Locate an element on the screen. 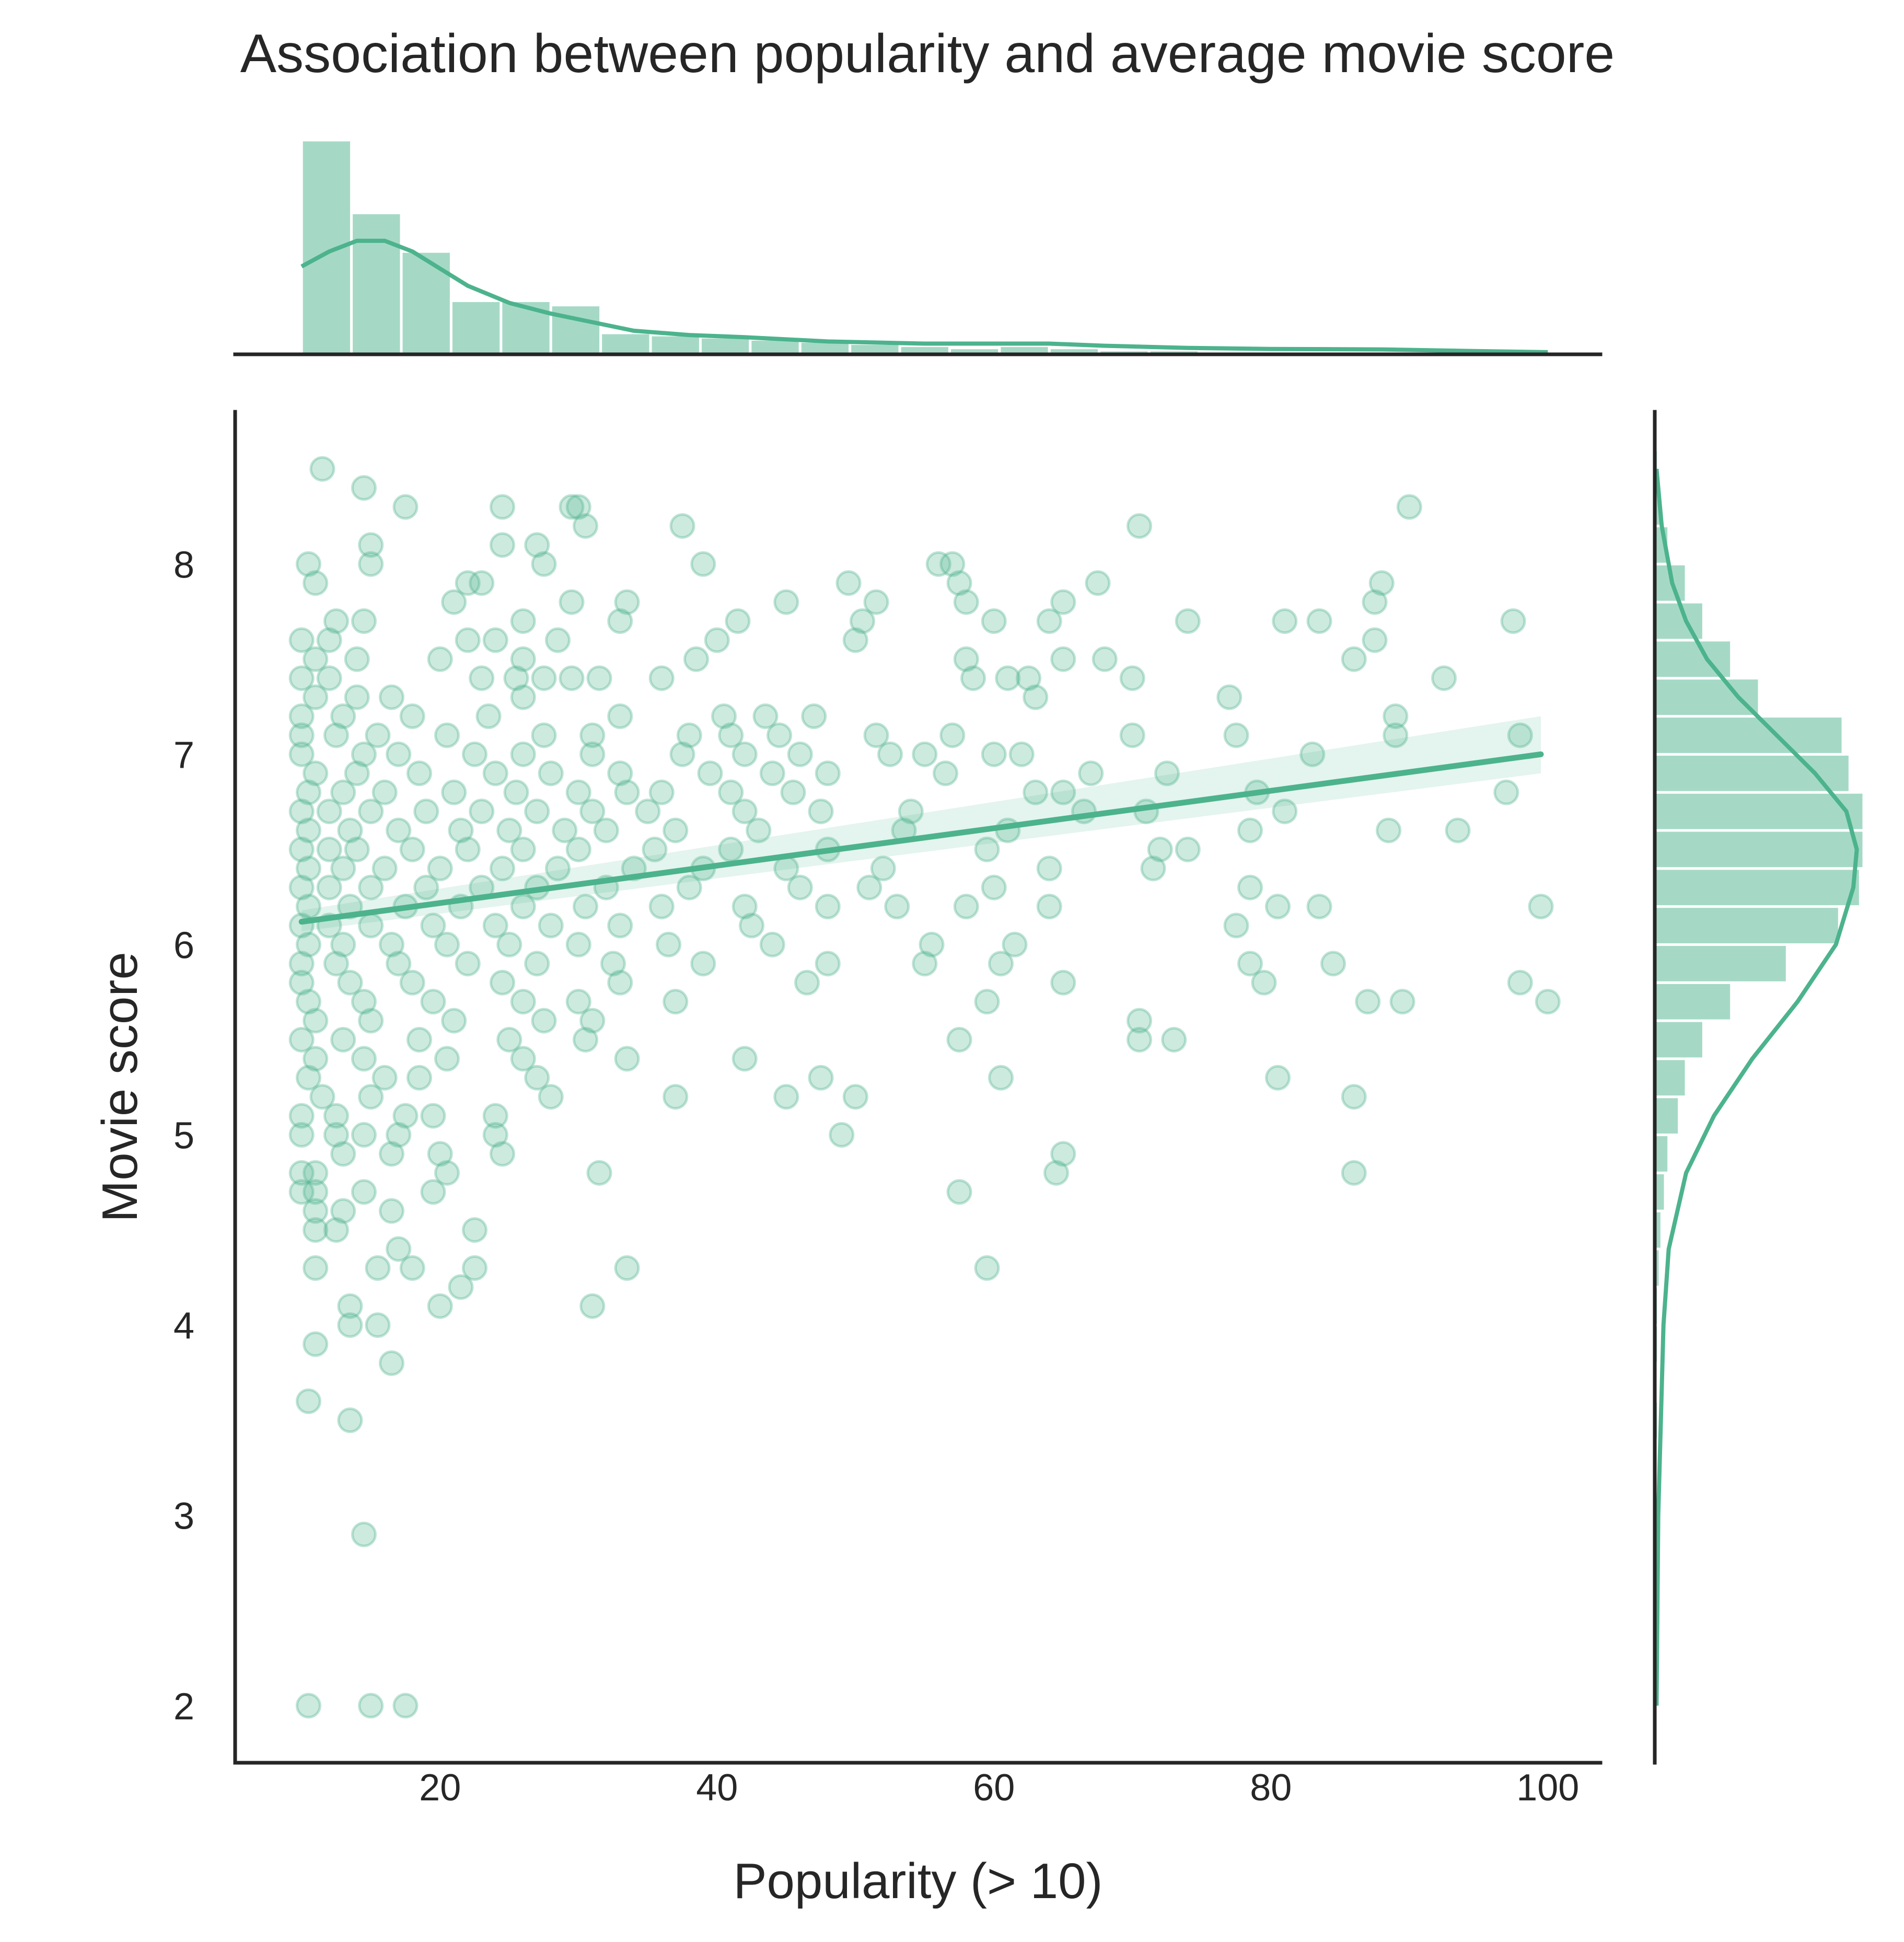 The height and width of the screenshot is (1942, 1904). x-tick-labels: 20 40 60 80 100 is located at coordinates (999, 1788).